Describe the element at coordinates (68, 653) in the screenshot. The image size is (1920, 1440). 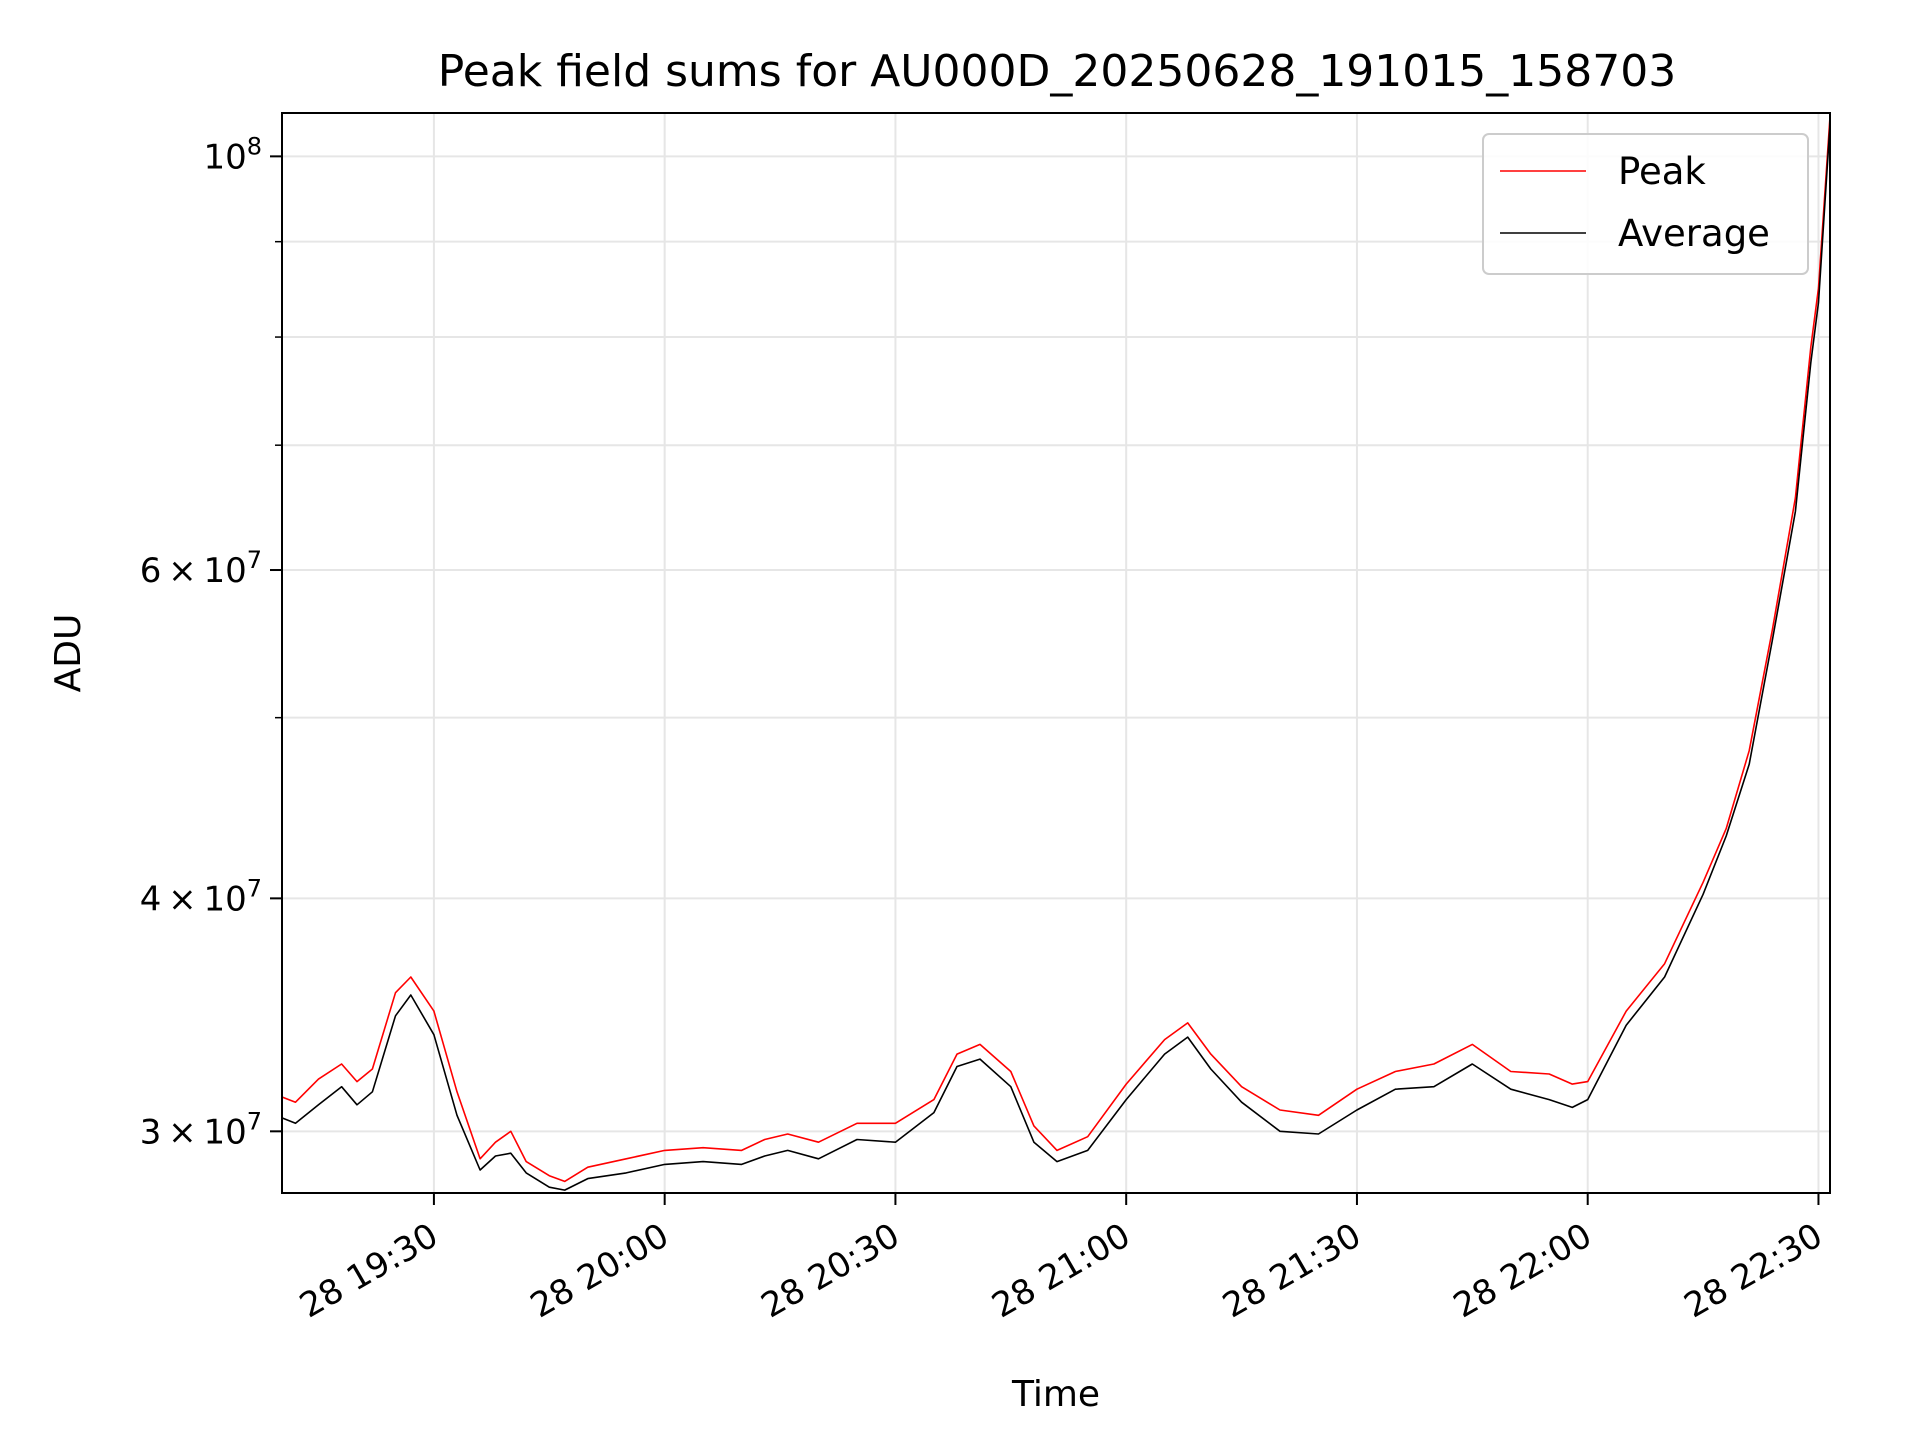
I see `y-axis-label: ADU` at that location.